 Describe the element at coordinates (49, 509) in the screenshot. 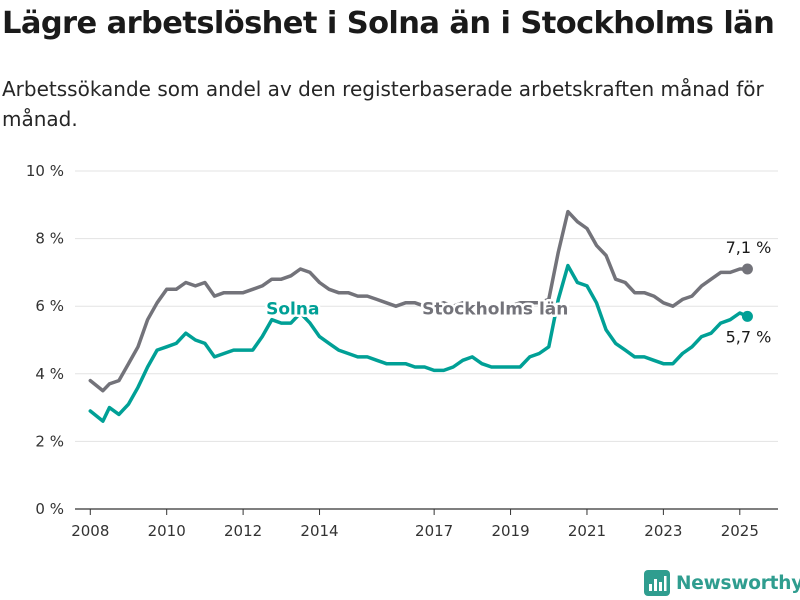

I see `y-tick-label: 0 %` at that location.